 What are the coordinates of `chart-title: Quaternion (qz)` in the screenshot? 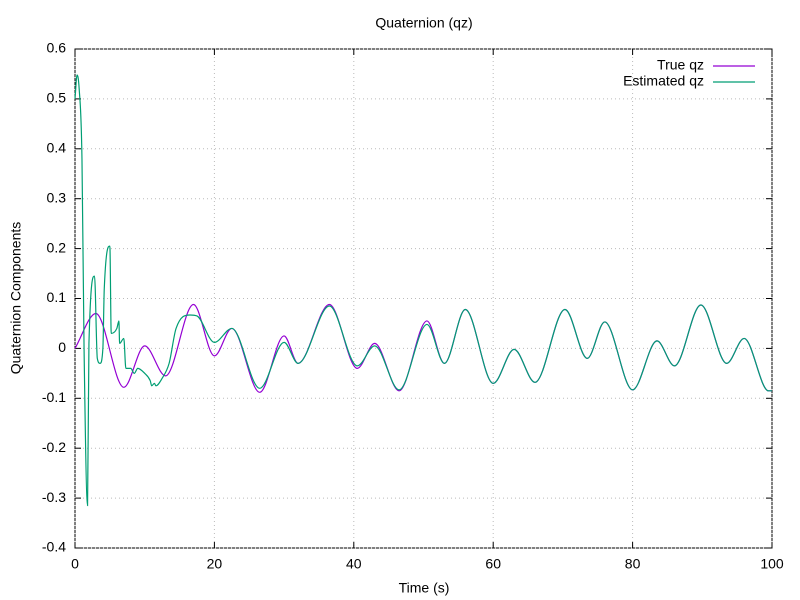 It's located at (423, 23).